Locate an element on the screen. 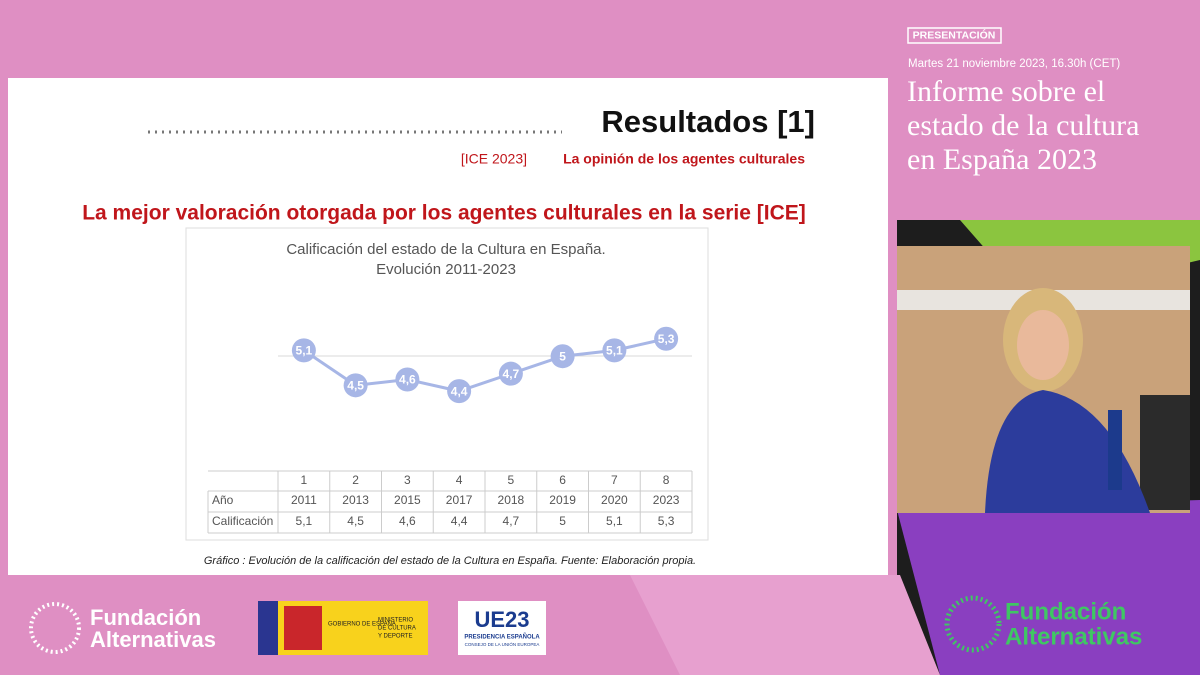  video-chair is located at coordinates (1165, 452).